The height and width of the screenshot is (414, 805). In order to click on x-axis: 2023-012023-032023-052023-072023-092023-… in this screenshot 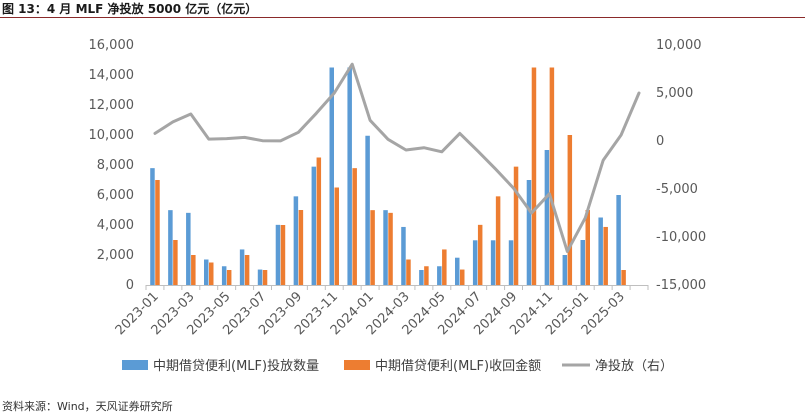, I will do `click(381, 311)`.